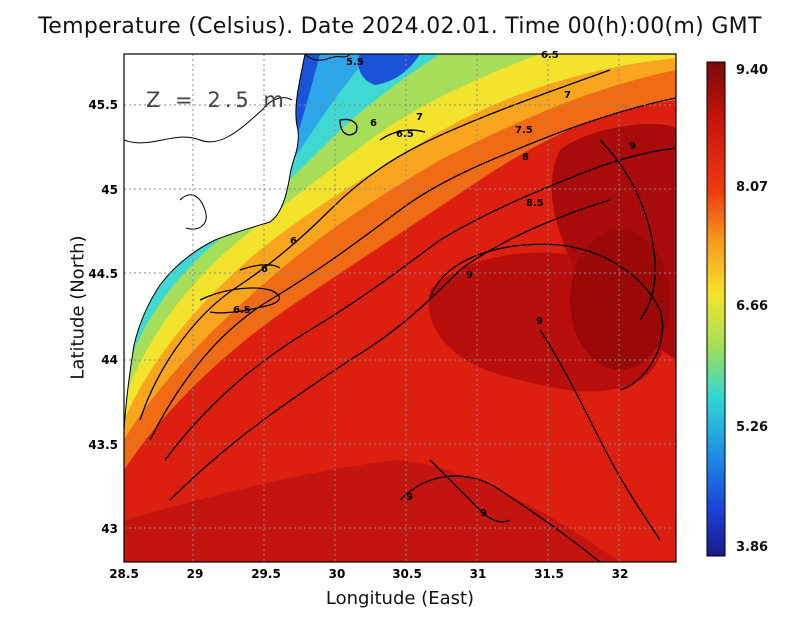 Image resolution: width=800 pixels, height=622 pixels. What do you see at coordinates (78, 307) in the screenshot?
I see `y-axis-label: Latitude (North)` at bounding box center [78, 307].